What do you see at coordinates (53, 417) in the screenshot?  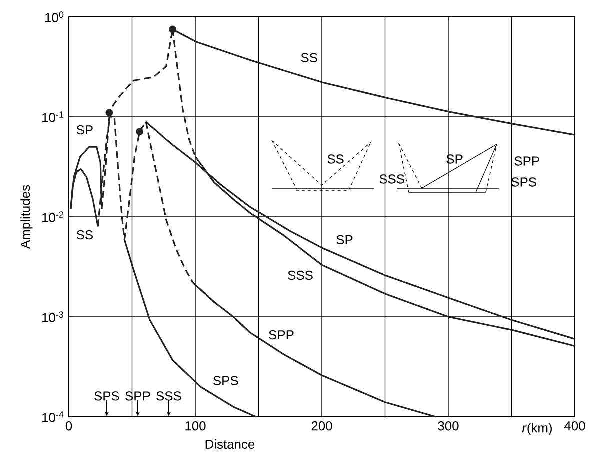 I see `y-tick-label: 10$^{-4}$` at bounding box center [53, 417].